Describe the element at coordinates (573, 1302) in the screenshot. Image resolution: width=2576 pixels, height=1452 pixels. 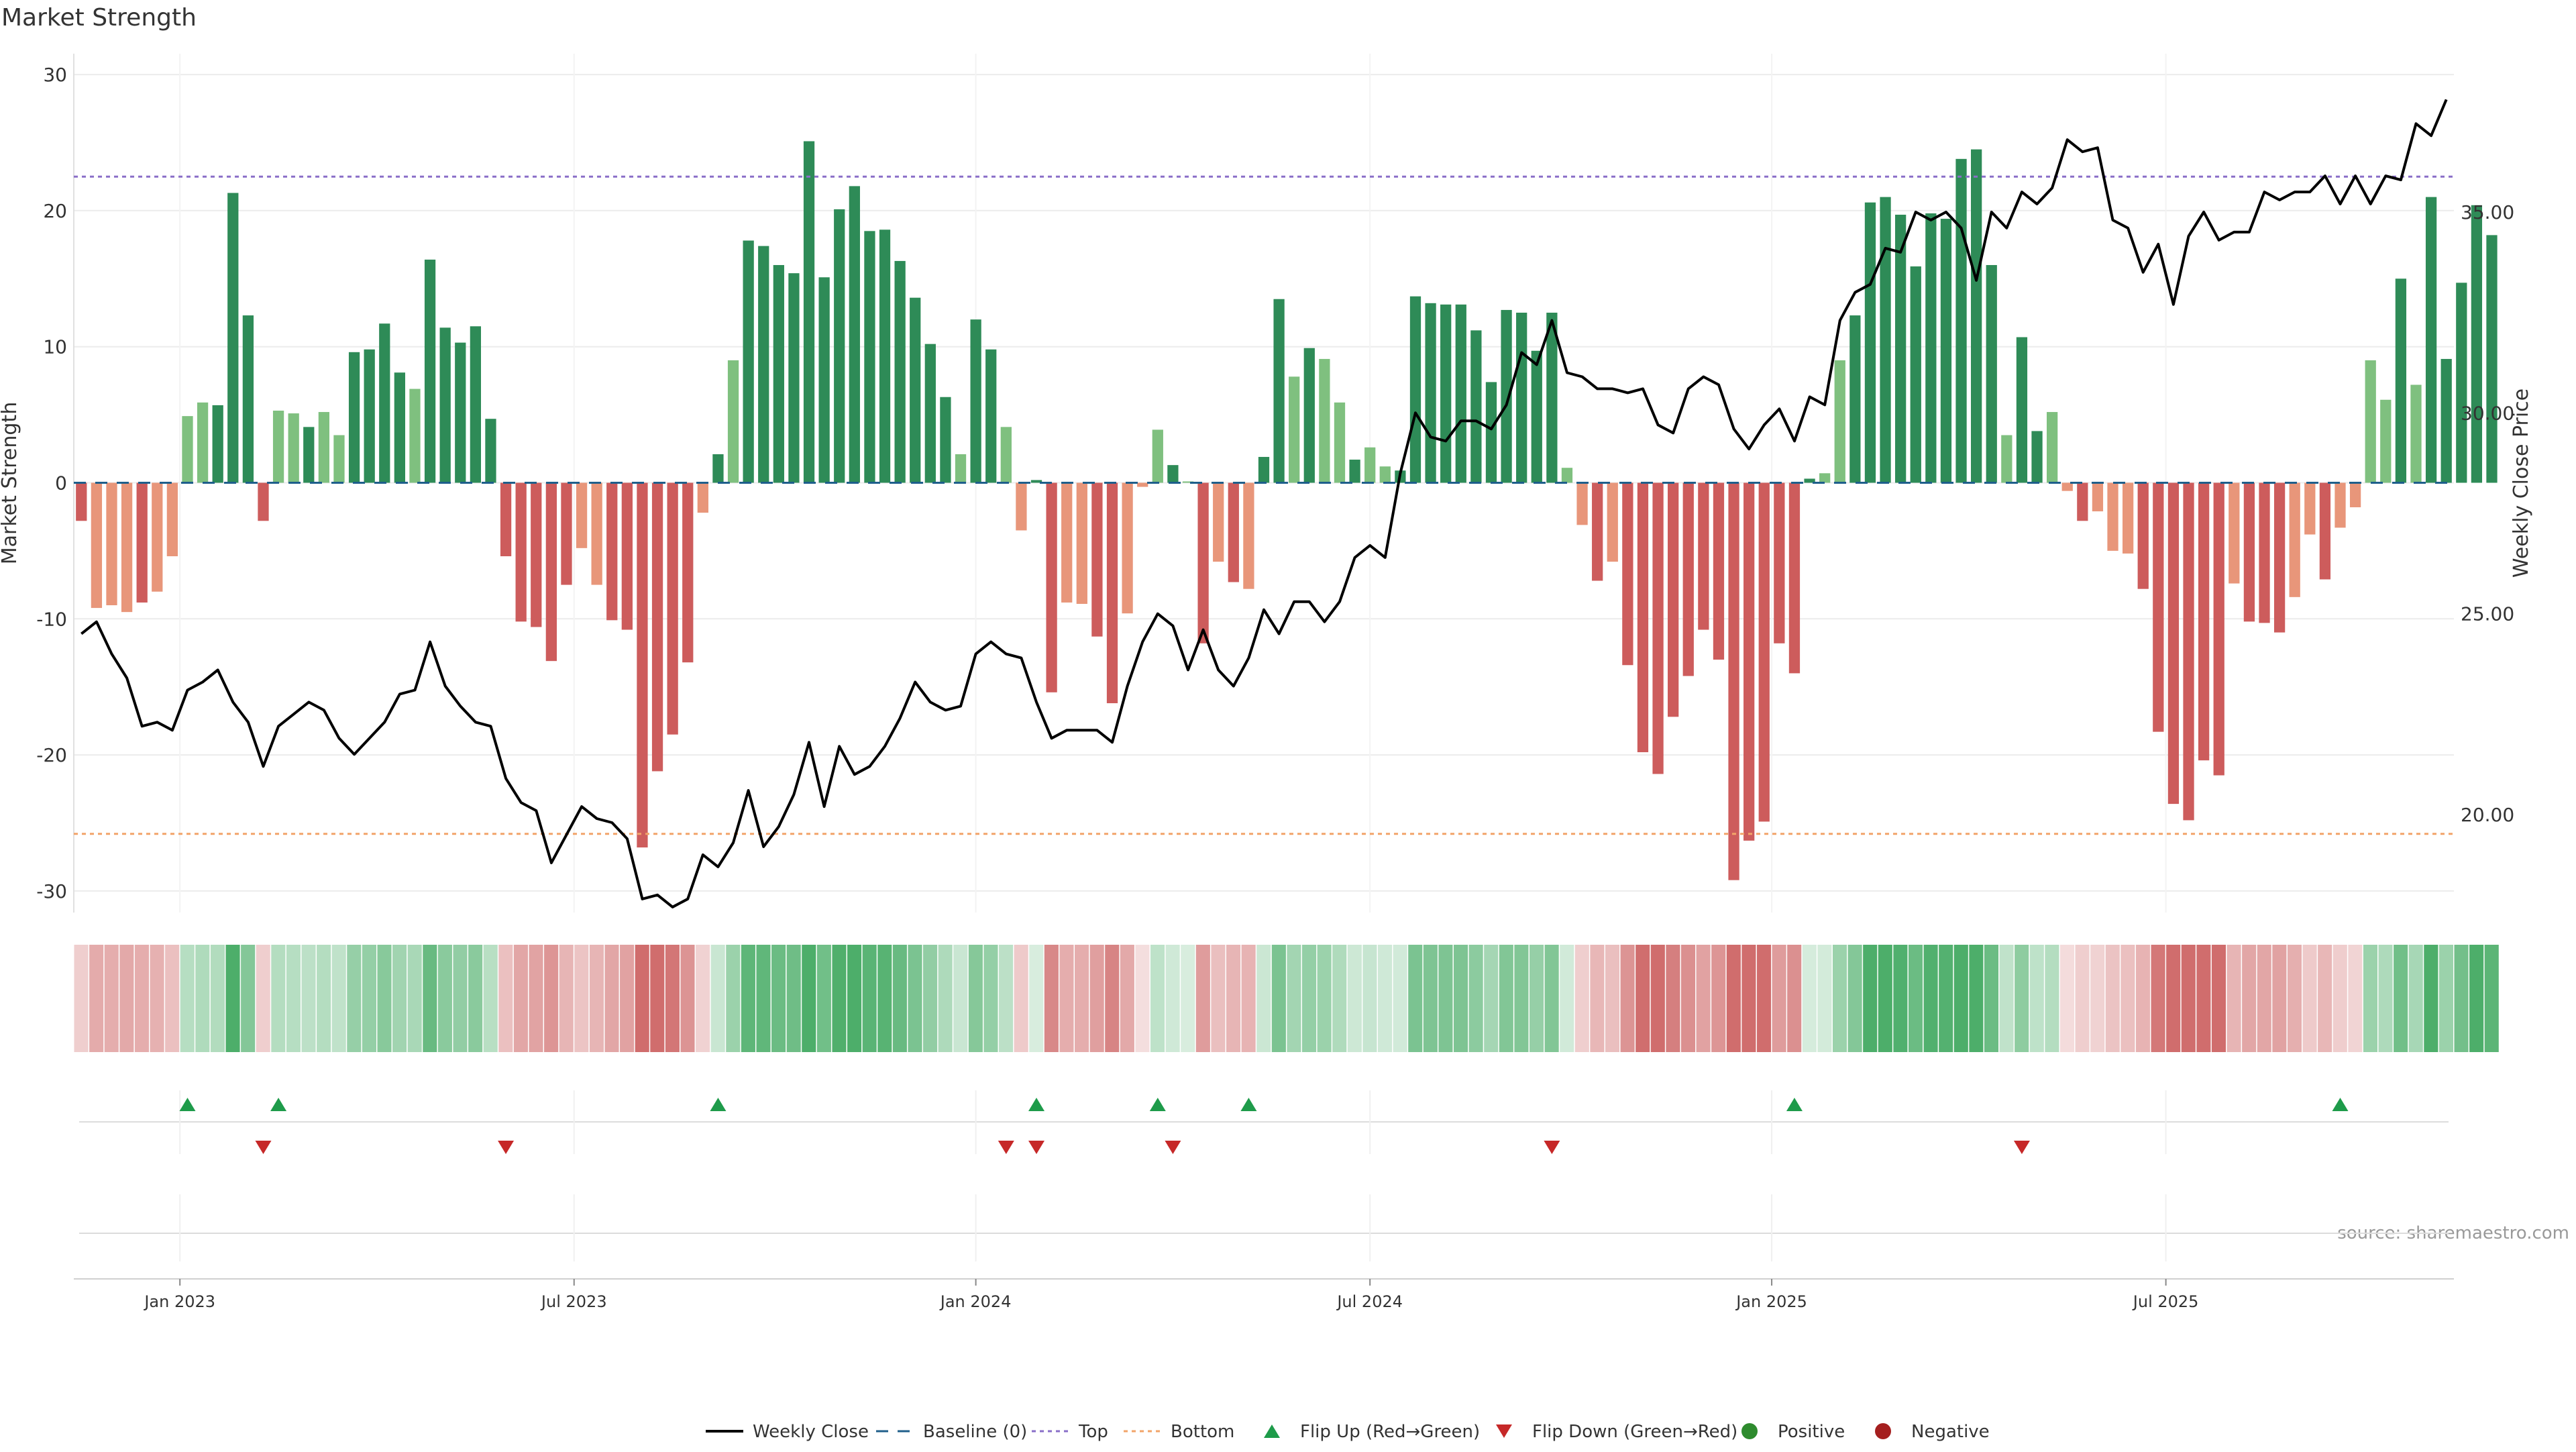
I see `x-tick-label: Jul 2023` at that location.